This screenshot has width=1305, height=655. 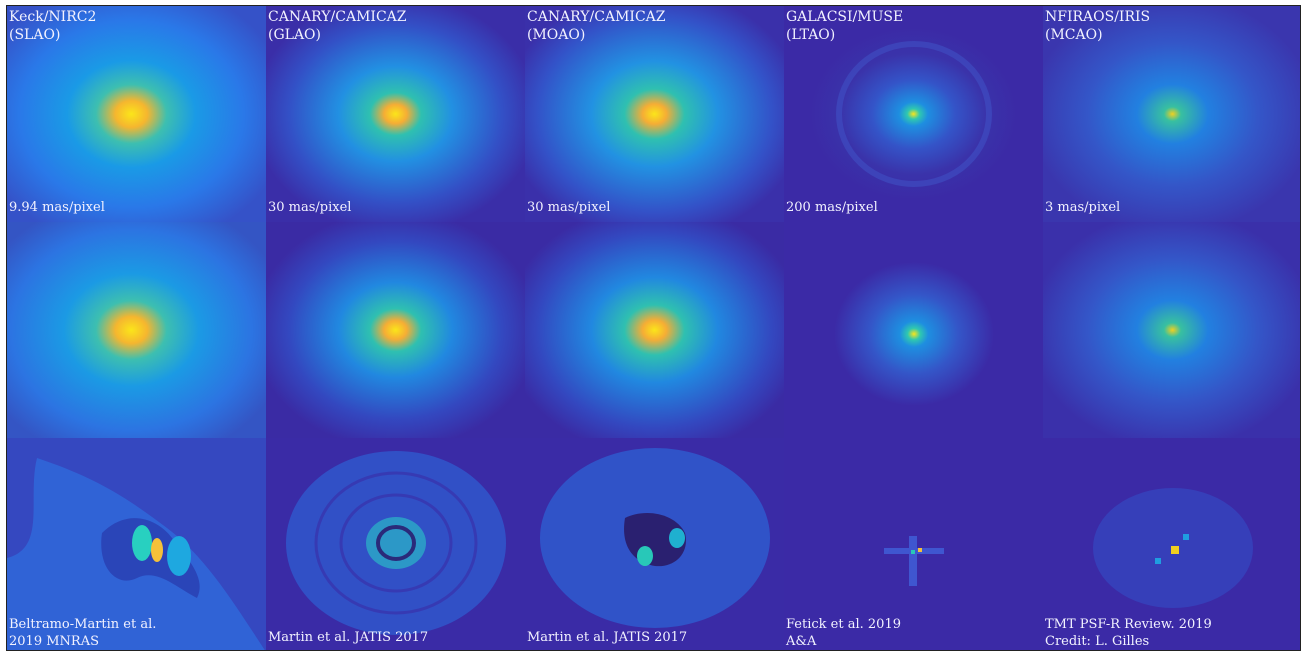 What do you see at coordinates (913, 544) in the screenshot?
I see `muse-residual: Fetick et al. 2019 A&A` at bounding box center [913, 544].